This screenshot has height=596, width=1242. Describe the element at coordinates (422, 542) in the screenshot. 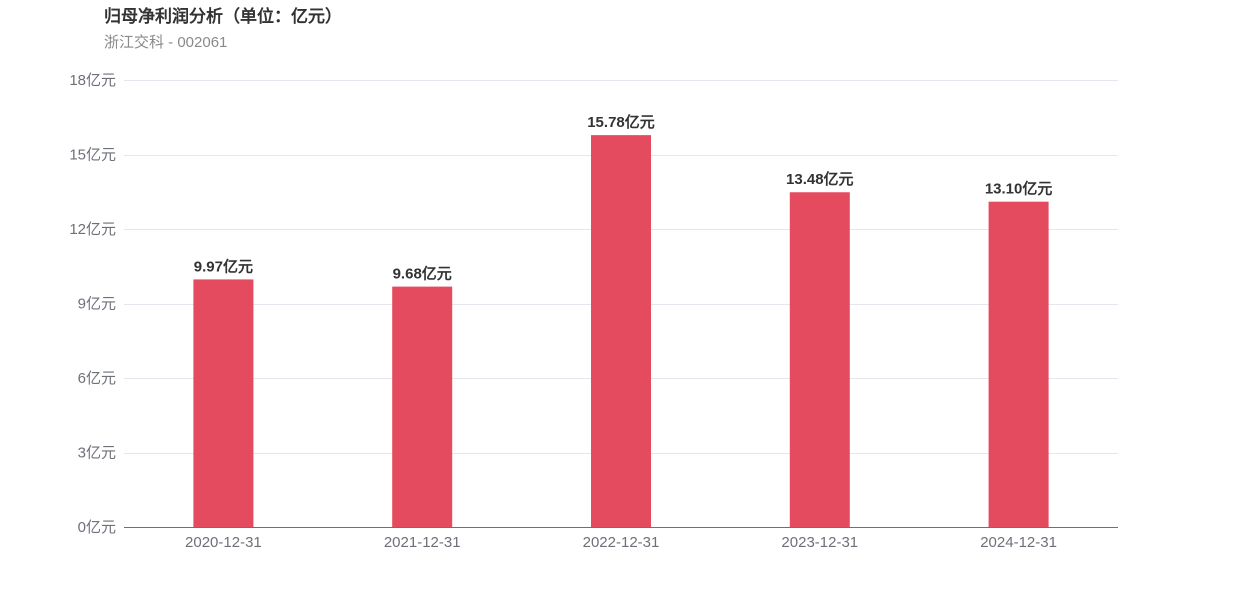

I see `x-tick-label: 2021-12-31` at that location.